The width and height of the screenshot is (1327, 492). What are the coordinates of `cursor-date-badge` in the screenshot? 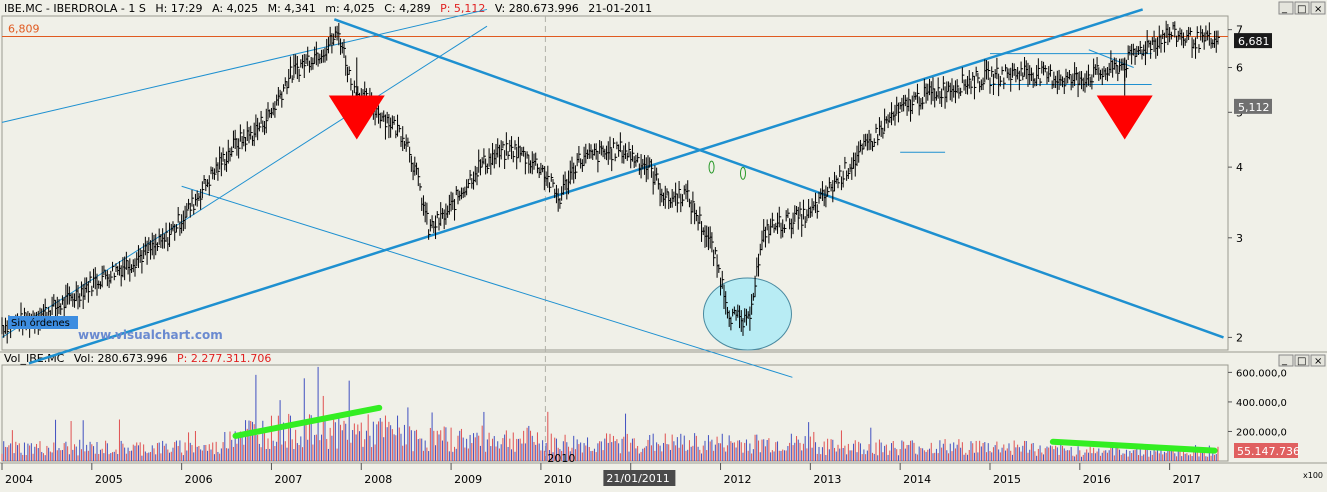 It's located at (639, 478).